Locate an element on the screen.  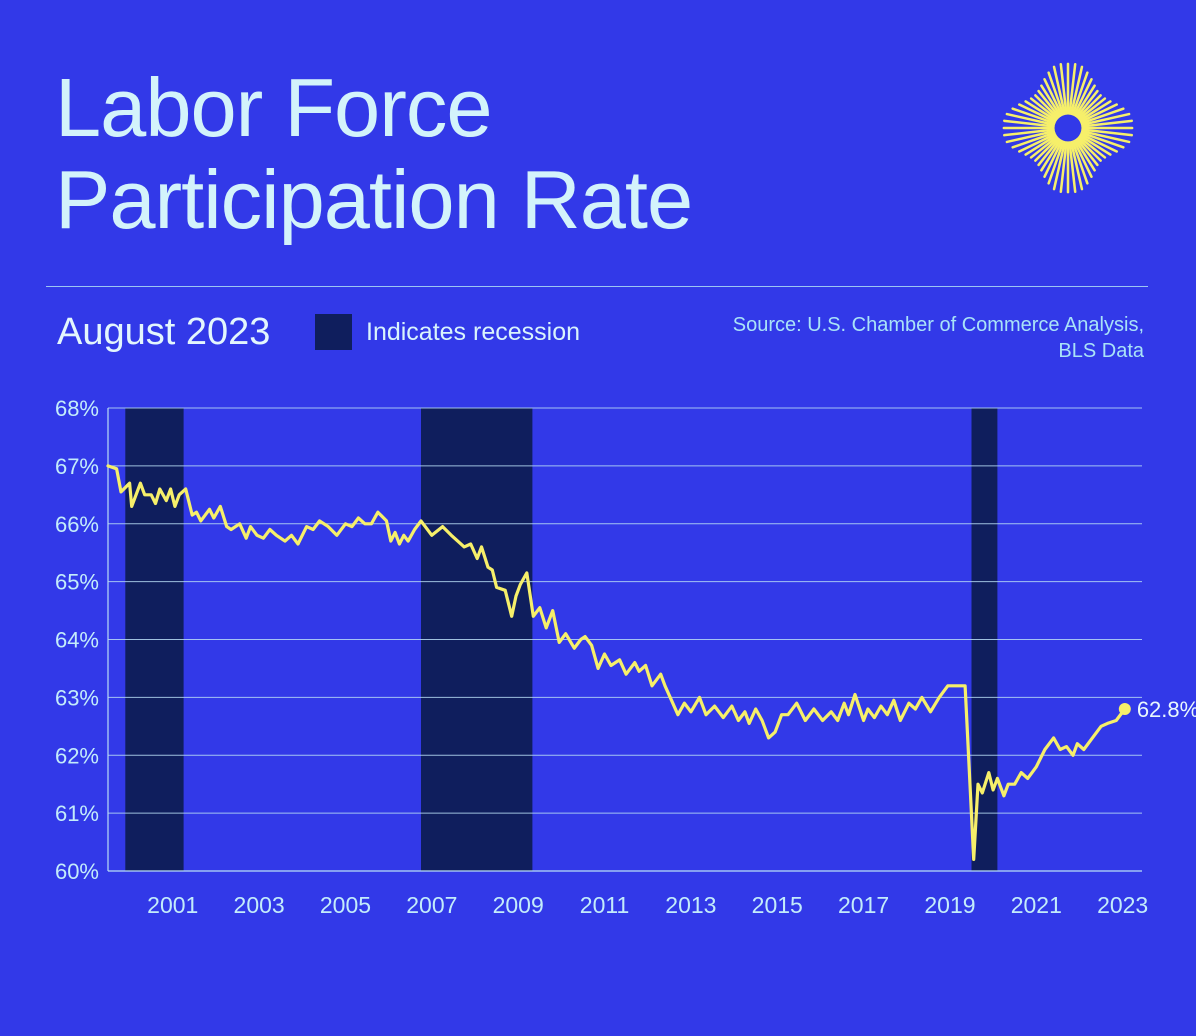
annotations: 62.8% is located at coordinates (1166, 709).